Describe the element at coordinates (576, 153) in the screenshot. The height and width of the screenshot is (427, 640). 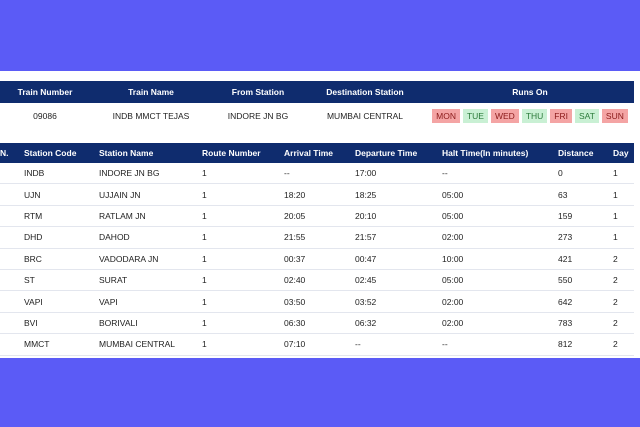
I see `col-distance: Distance` at that location.